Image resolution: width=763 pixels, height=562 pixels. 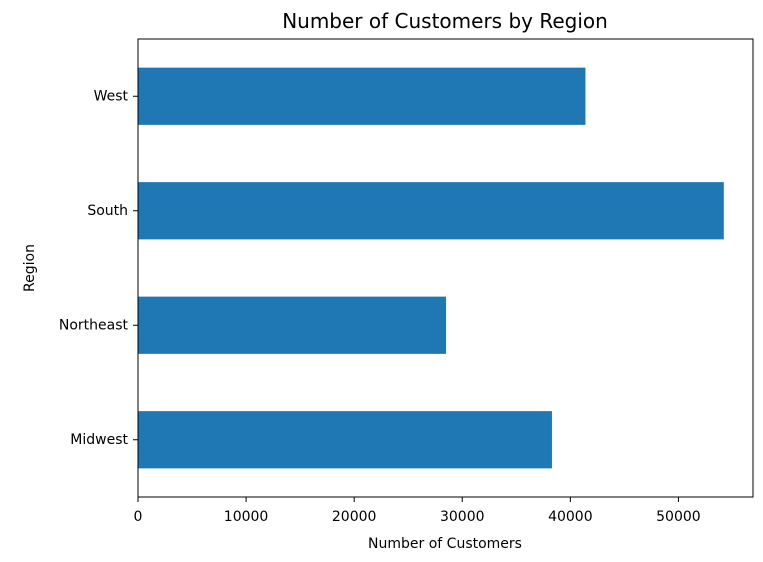 What do you see at coordinates (362, 96) in the screenshot?
I see `bar-west` at bounding box center [362, 96].